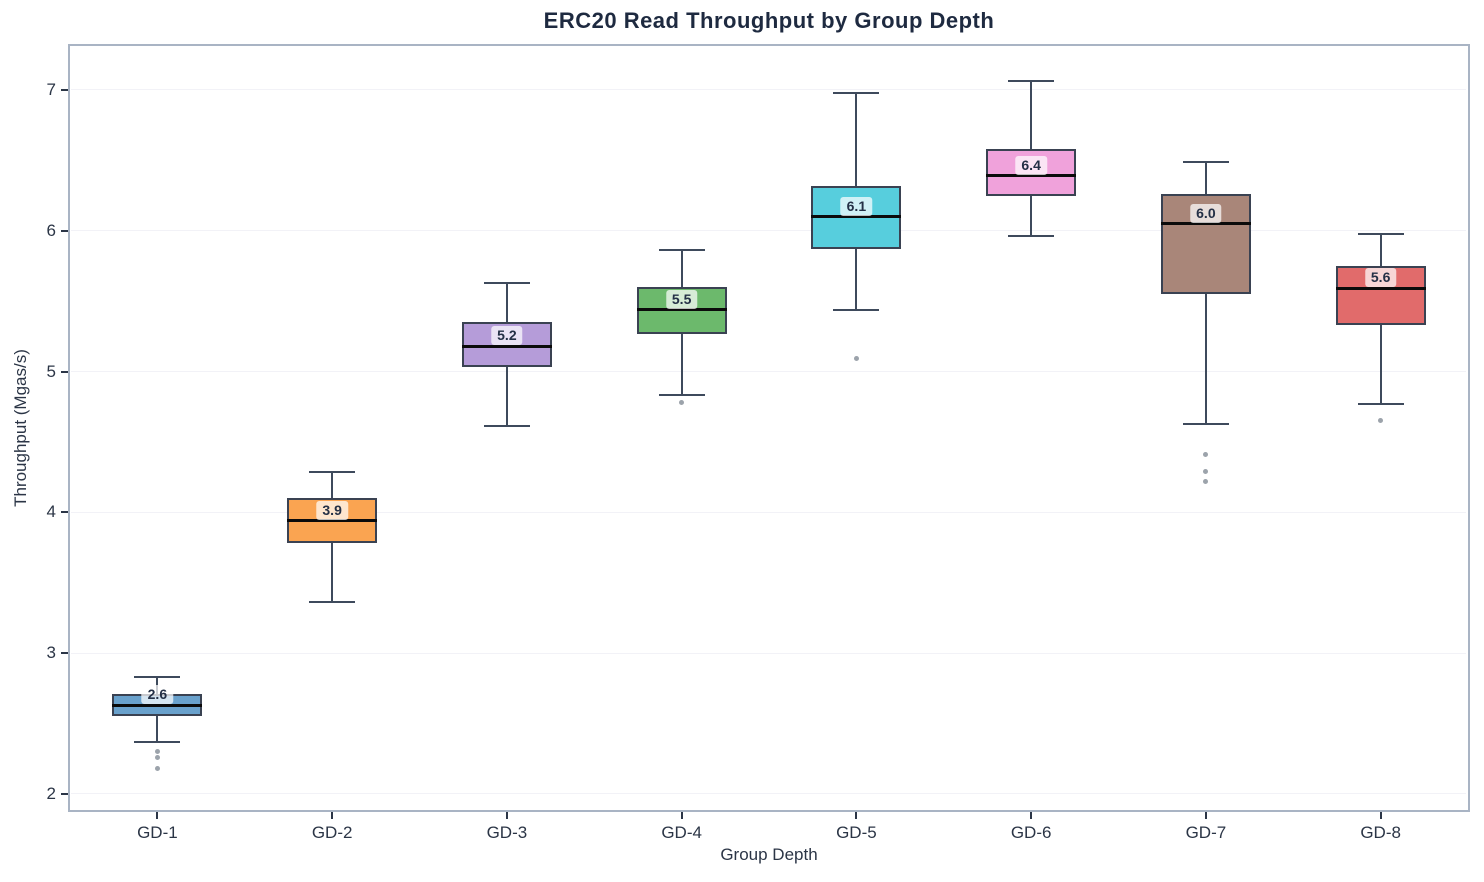  Describe the element at coordinates (51, 512) in the screenshot. I see `y-tick-label: 4` at that location.